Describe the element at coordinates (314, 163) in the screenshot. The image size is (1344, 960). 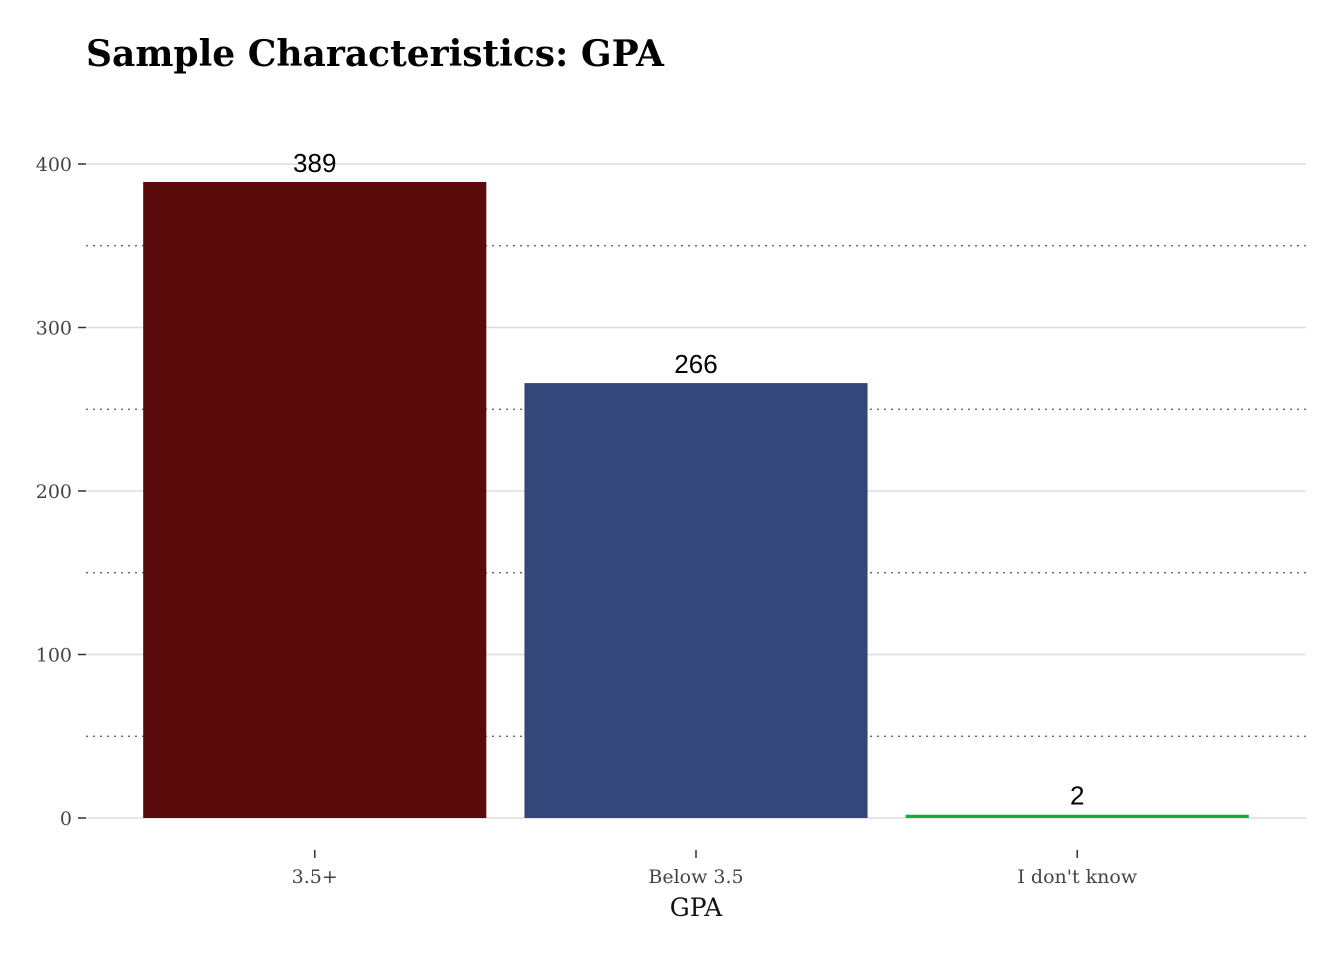
I see `data-label: 389` at that location.